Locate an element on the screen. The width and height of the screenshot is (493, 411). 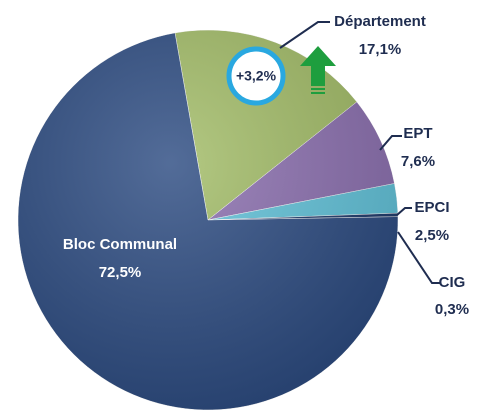
value-label: 7,6% is located at coordinates (418, 161).